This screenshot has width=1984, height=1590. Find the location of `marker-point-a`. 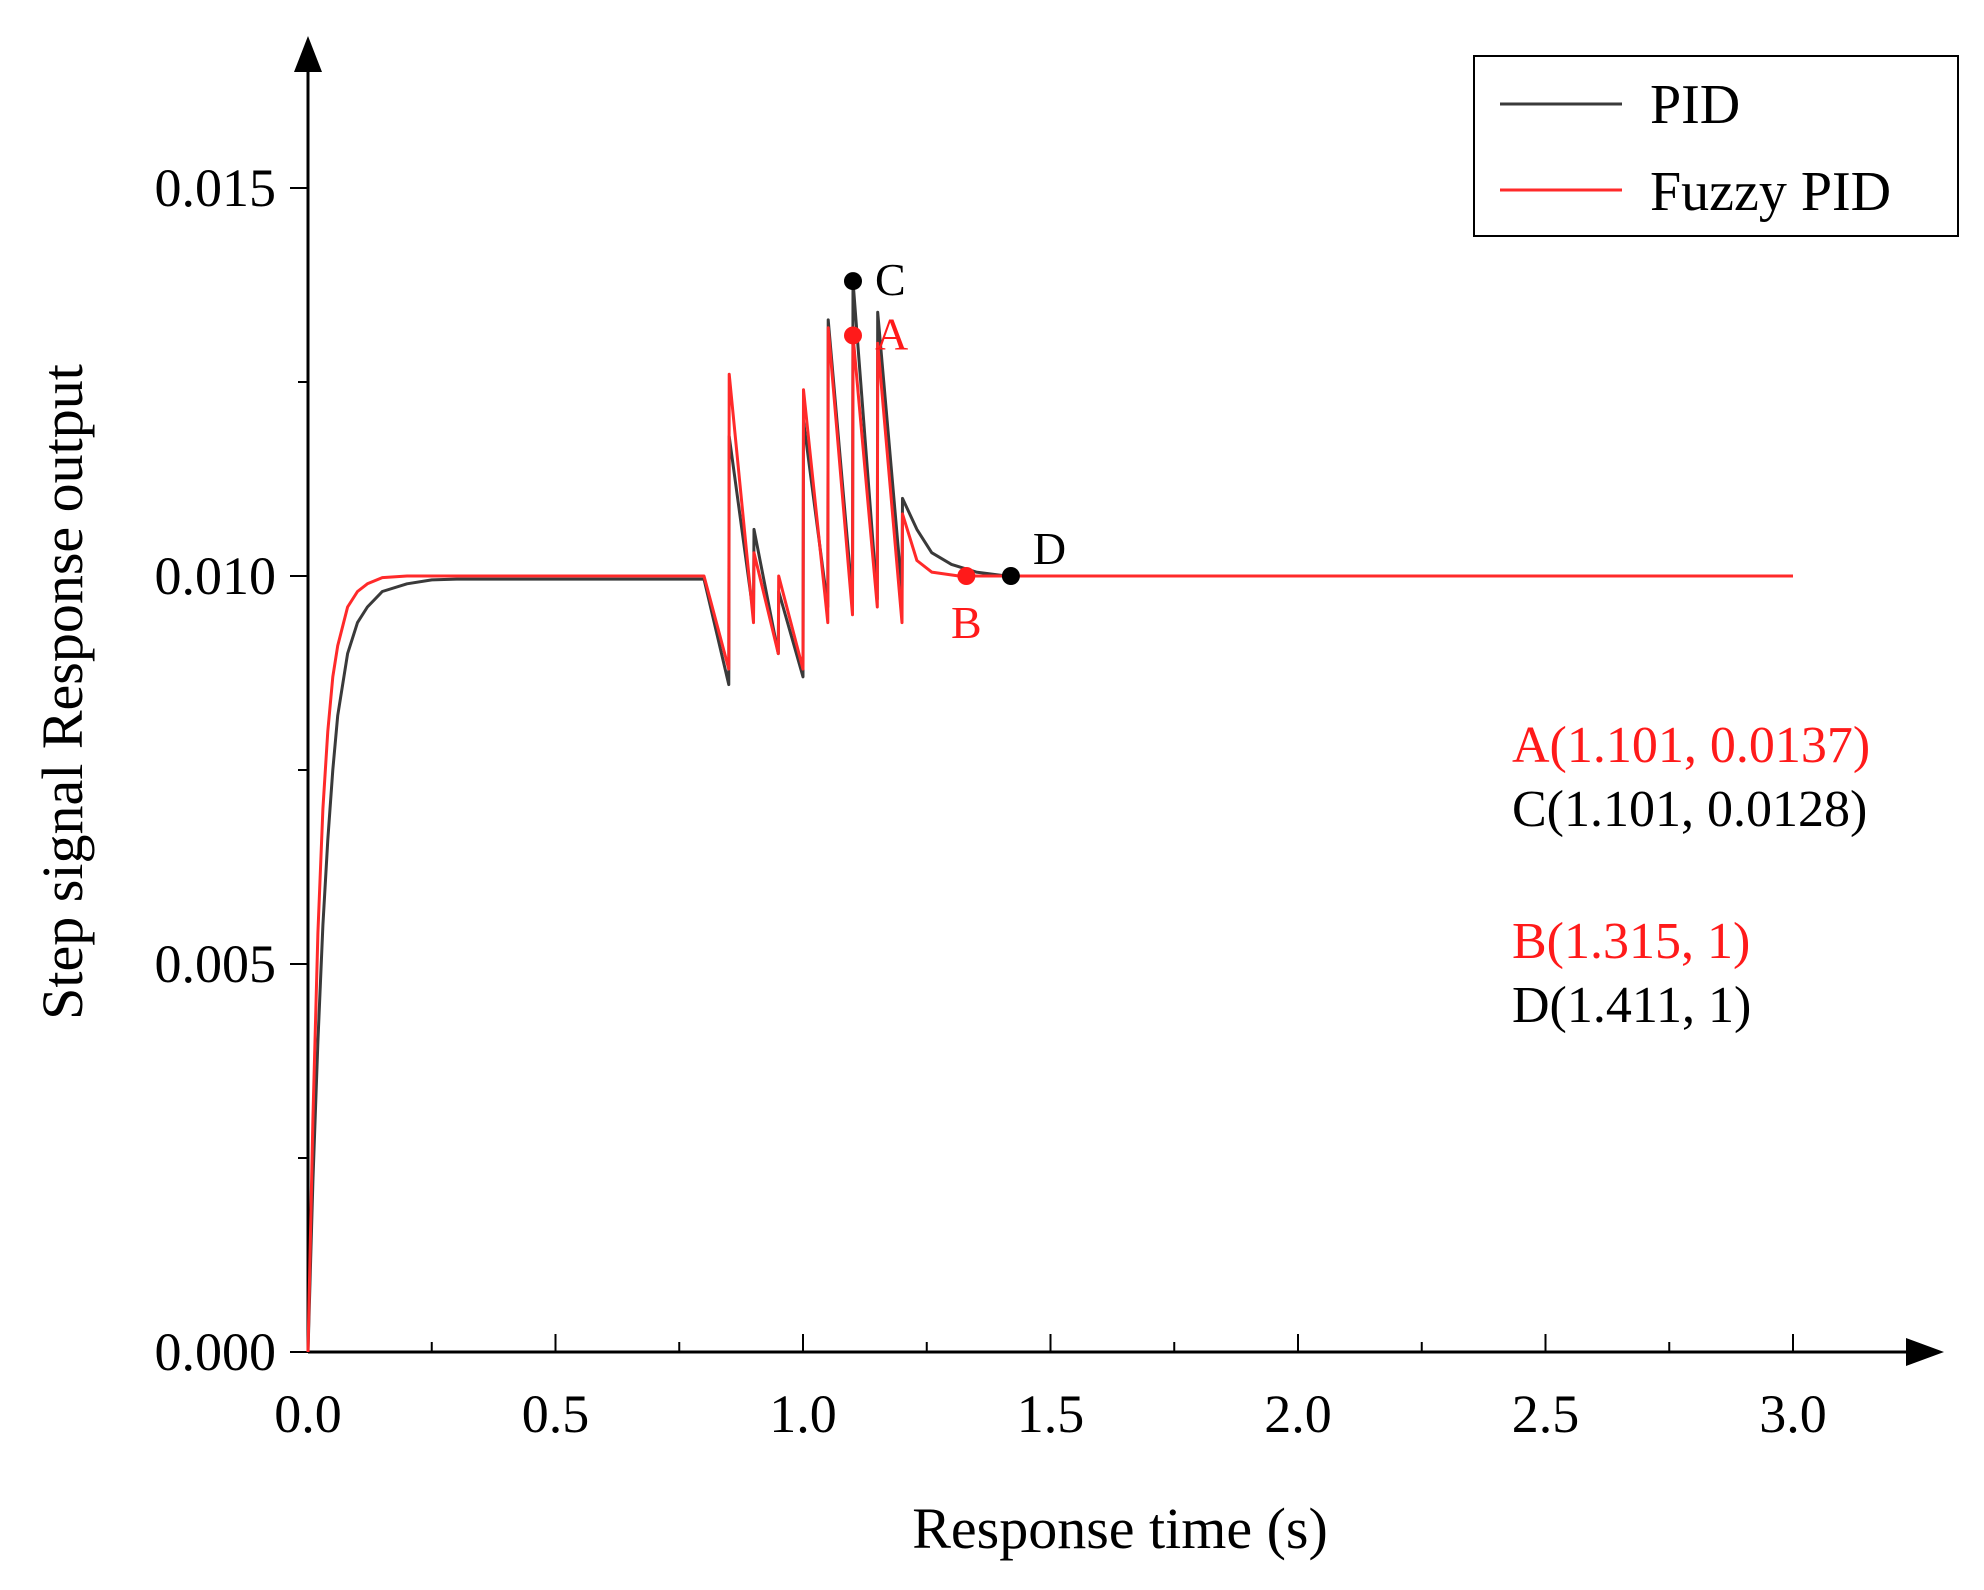

marker-point-a is located at coordinates (852, 335).